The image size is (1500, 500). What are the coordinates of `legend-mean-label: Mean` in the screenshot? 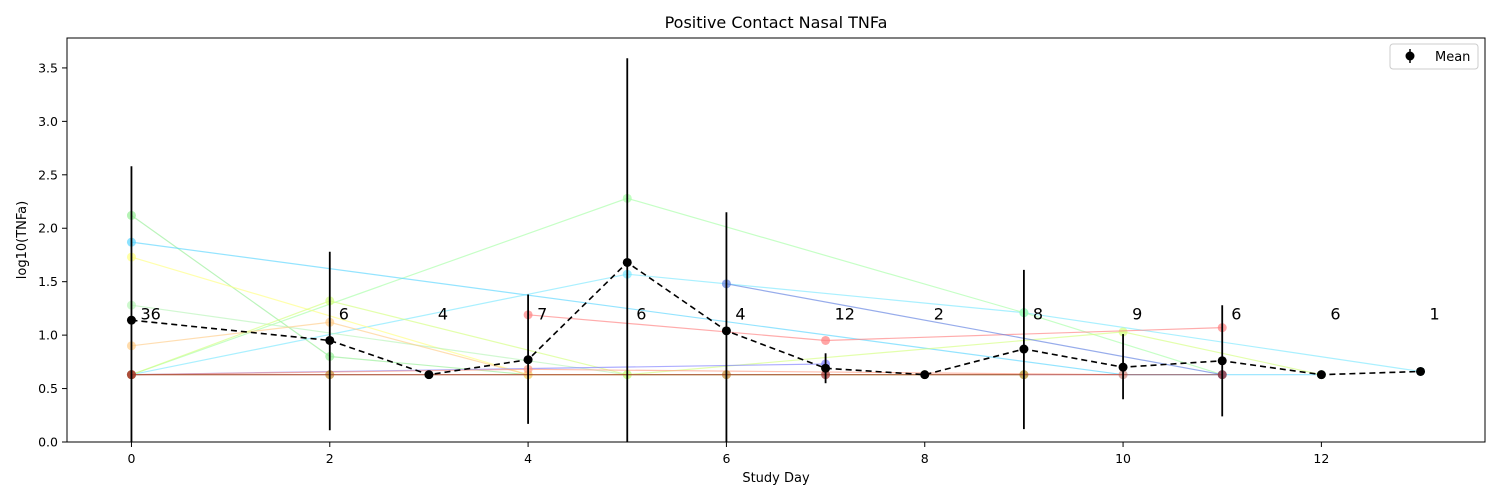 It's located at (1452, 57).